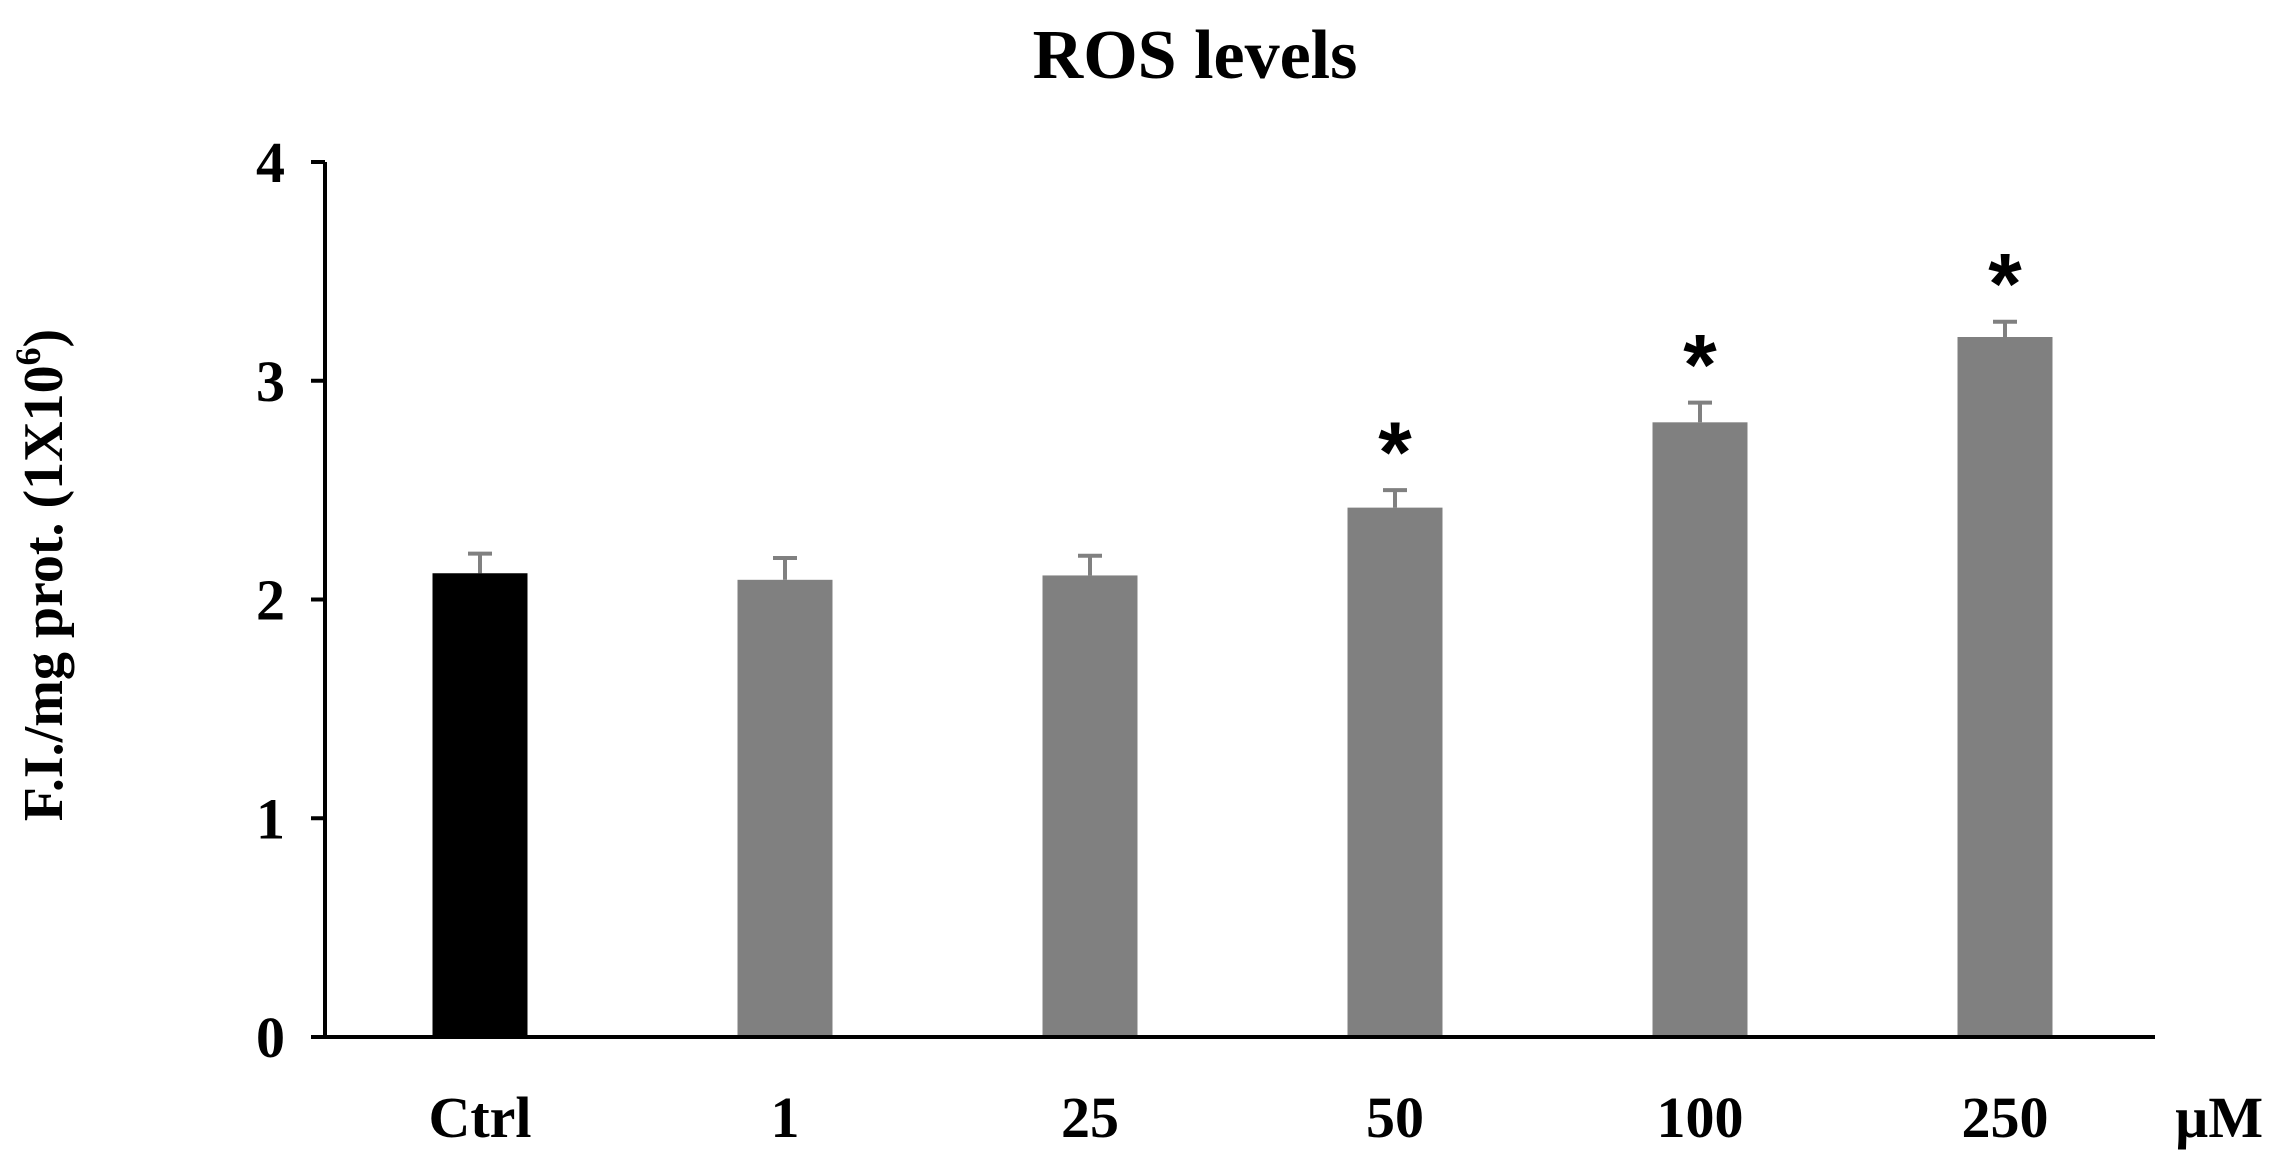 This screenshot has width=2278, height=1168. Describe the element at coordinates (785, 1117) in the screenshot. I see `x-tick-label: 1` at that location.